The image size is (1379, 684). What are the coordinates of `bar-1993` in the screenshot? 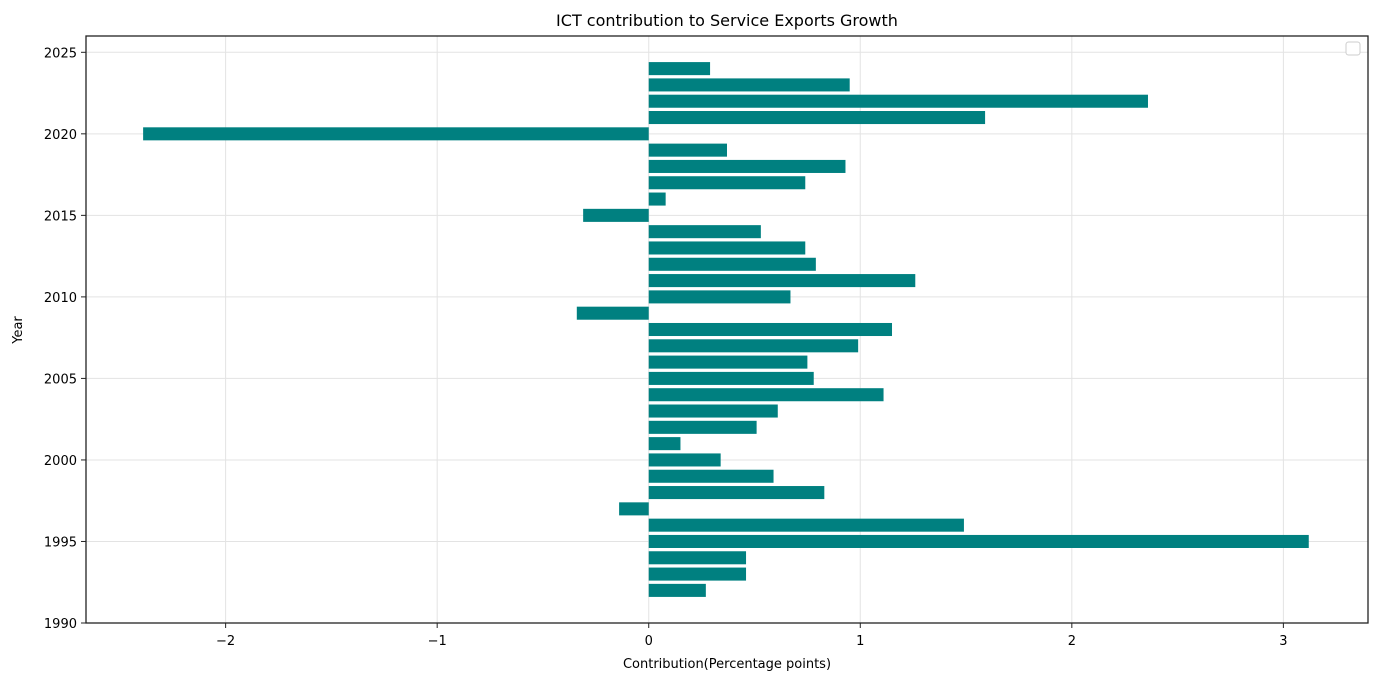 It's located at (697, 574).